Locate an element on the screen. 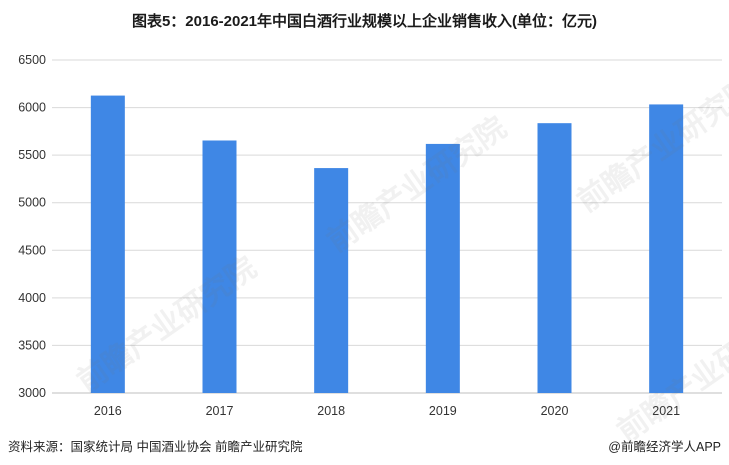 This screenshot has width=729, height=465. y-tick-label: 5000 is located at coordinates (32, 203).